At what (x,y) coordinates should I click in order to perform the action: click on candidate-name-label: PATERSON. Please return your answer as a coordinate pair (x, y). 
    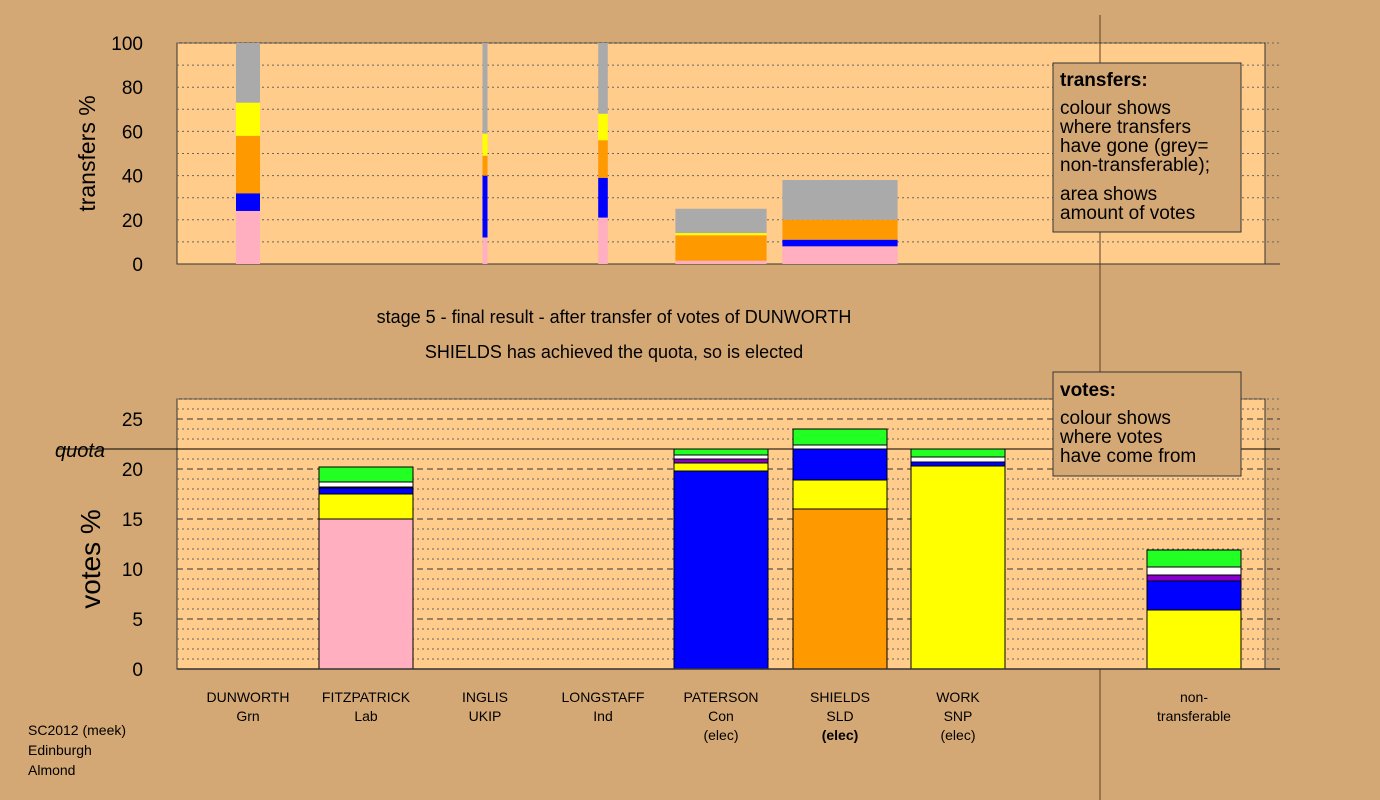
    Looking at the image, I should click on (721, 697).